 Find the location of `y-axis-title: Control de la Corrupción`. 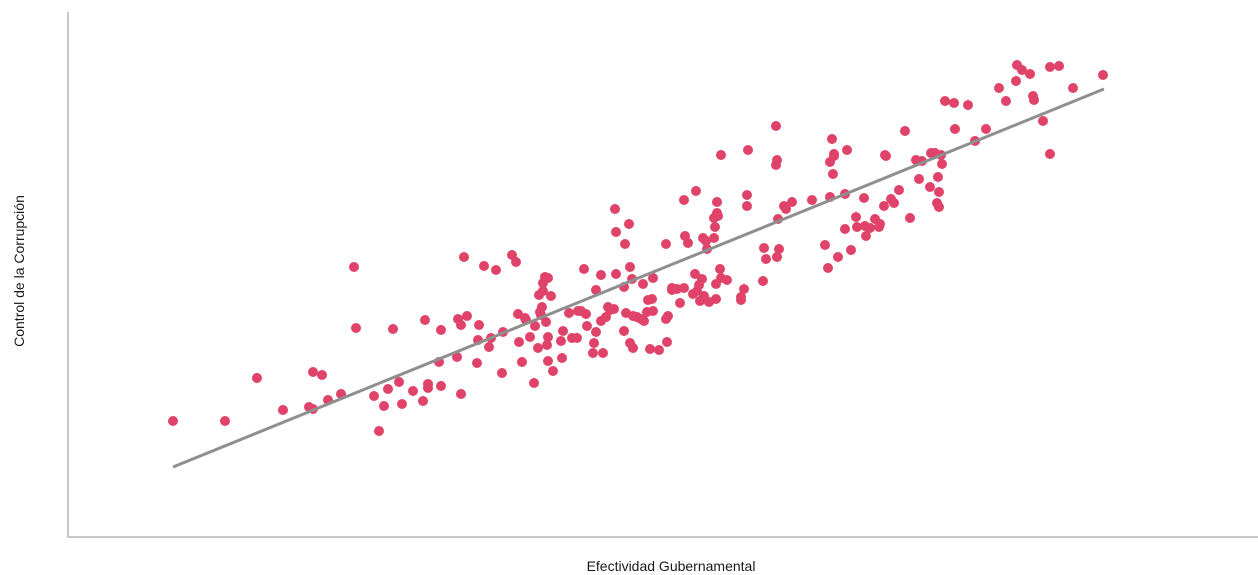

y-axis-title: Control de la Corrupción is located at coordinates (19, 271).